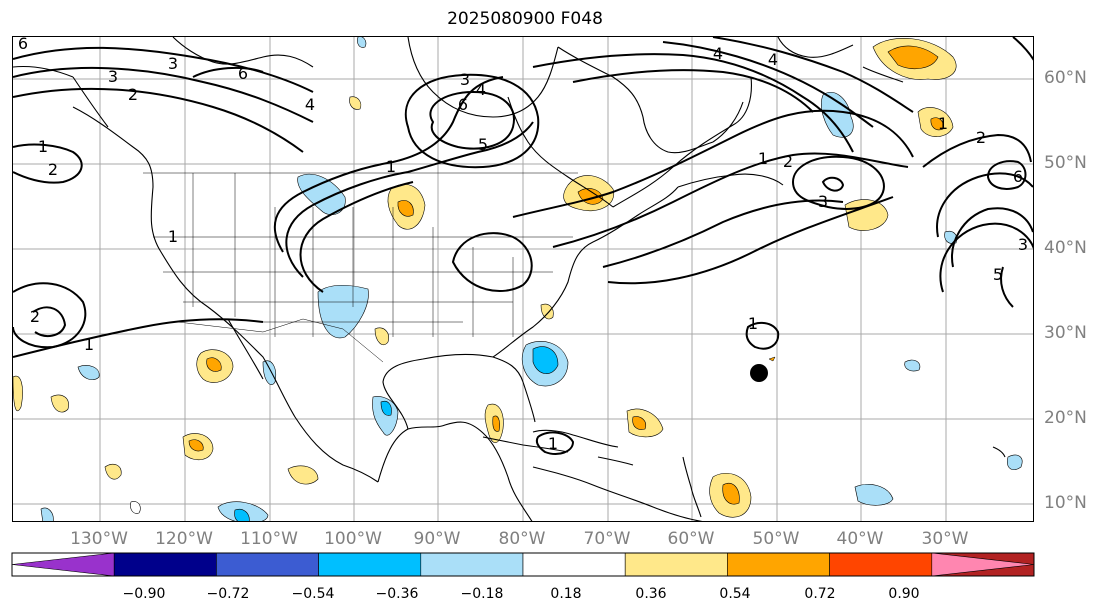  Describe the element at coordinates (860, 539) in the screenshot. I see `lon-label: 40°W` at that location.